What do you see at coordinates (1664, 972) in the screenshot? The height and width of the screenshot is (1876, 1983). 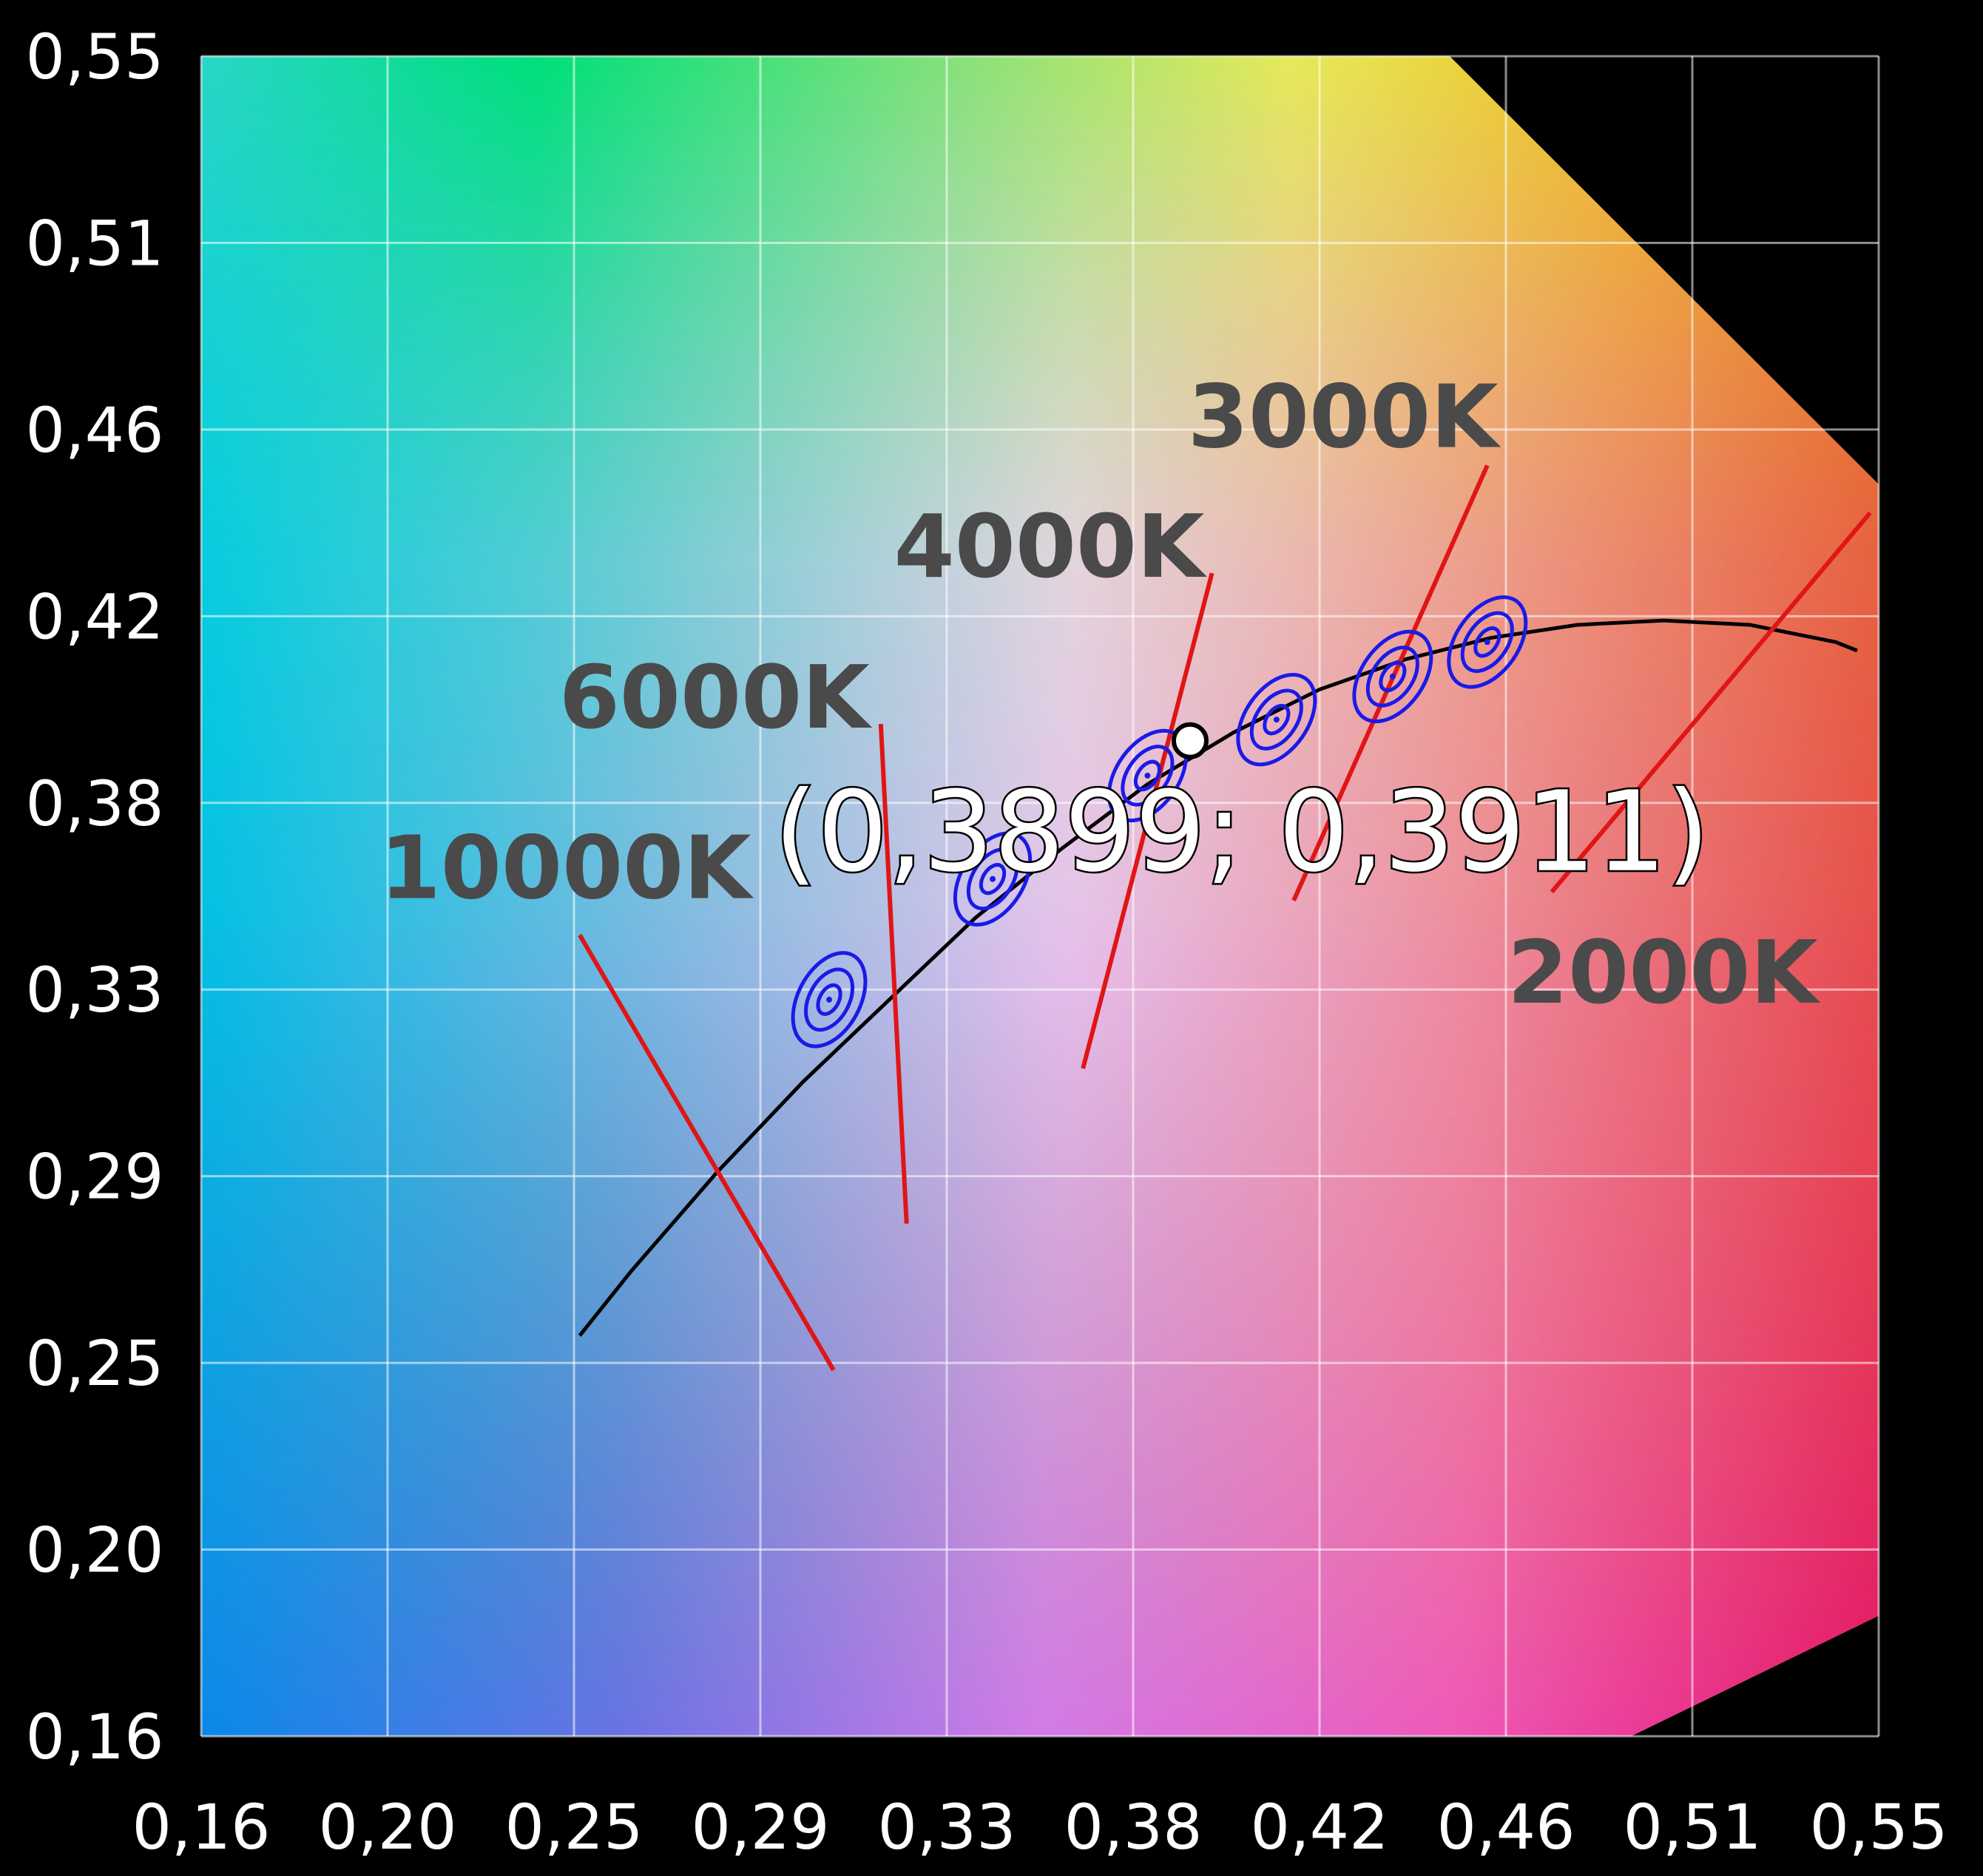 I see `cct-label-2000k: 2000K` at bounding box center [1664, 972].